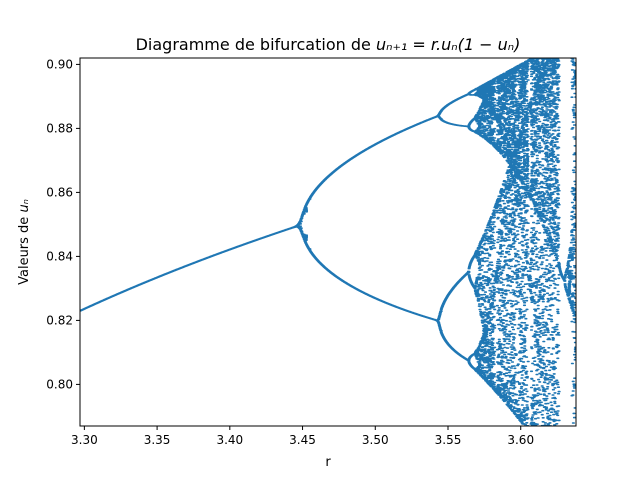  Describe the element at coordinates (84, 440) in the screenshot. I see `x-tick-label: 3.30` at that location.